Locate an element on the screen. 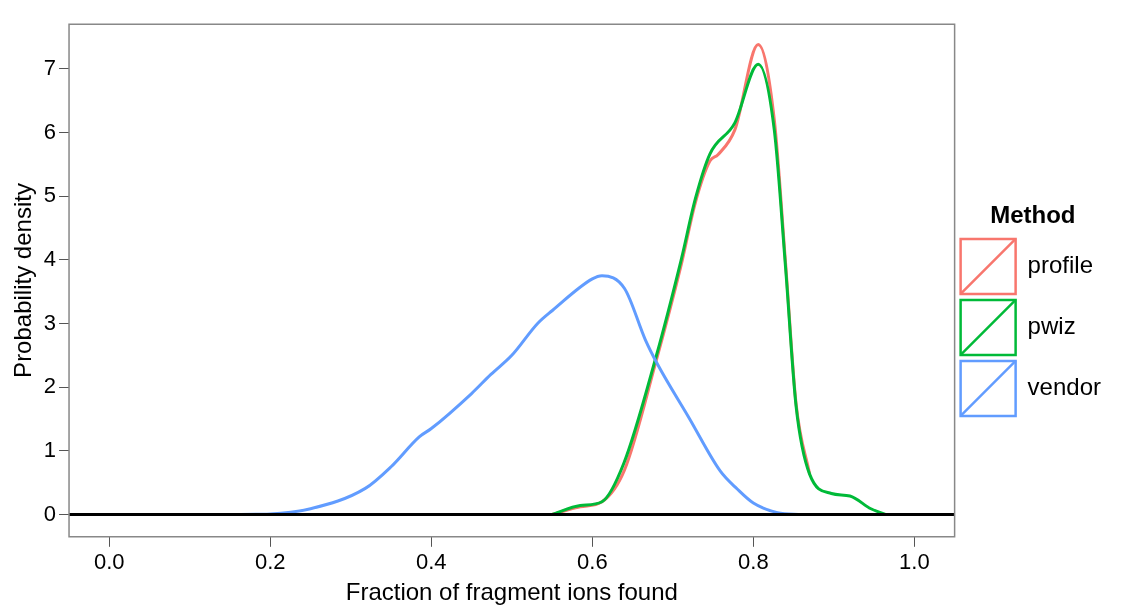 The width and height of the screenshot is (1125, 616). y-tick-label: 5 is located at coordinates (50, 195).